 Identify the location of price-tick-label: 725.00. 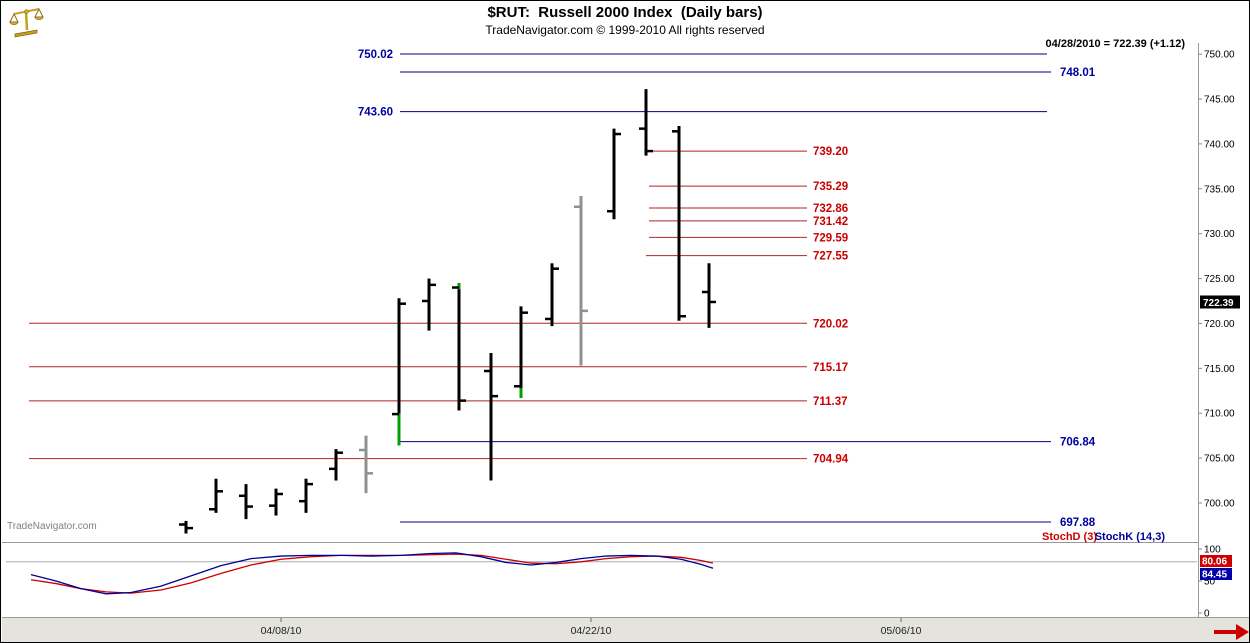
(1219, 279).